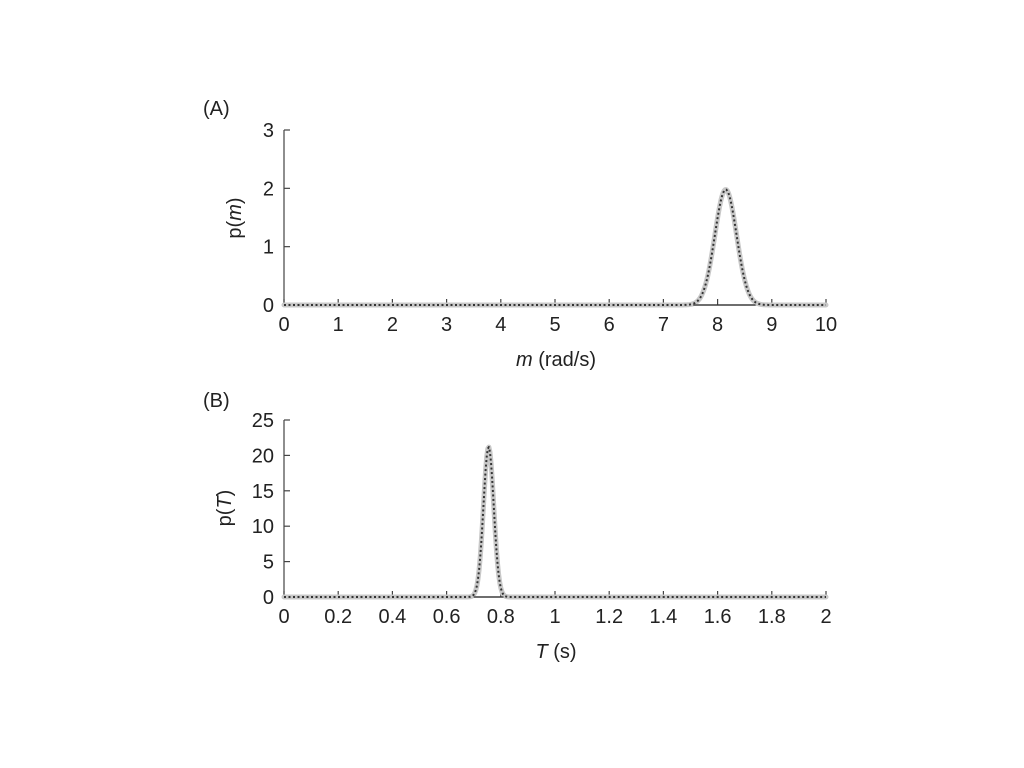 This screenshot has width=1024, height=768. What do you see at coordinates (555, 652) in the screenshot?
I see `panel-b-xlabel: T (s)` at bounding box center [555, 652].